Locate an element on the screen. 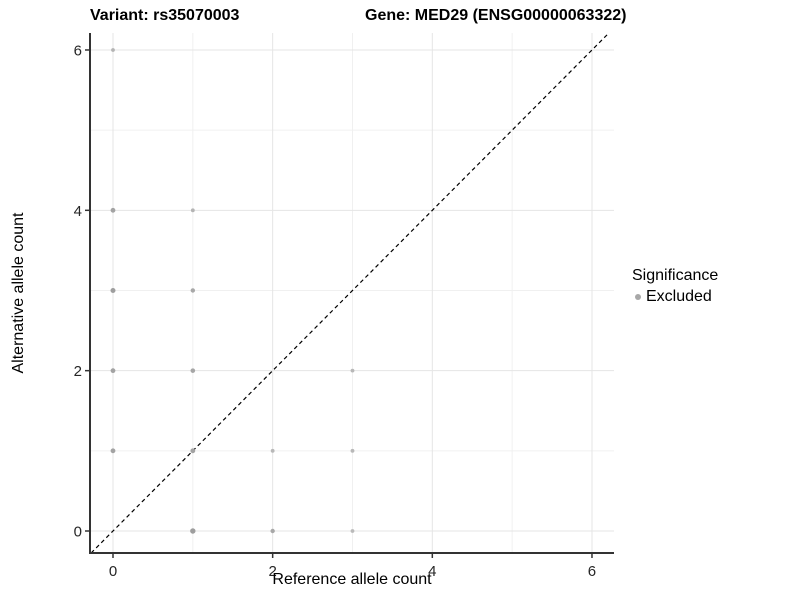 Image resolution: width=800 pixels, height=600 pixels. y-tick-label: 4 is located at coordinates (78, 211).